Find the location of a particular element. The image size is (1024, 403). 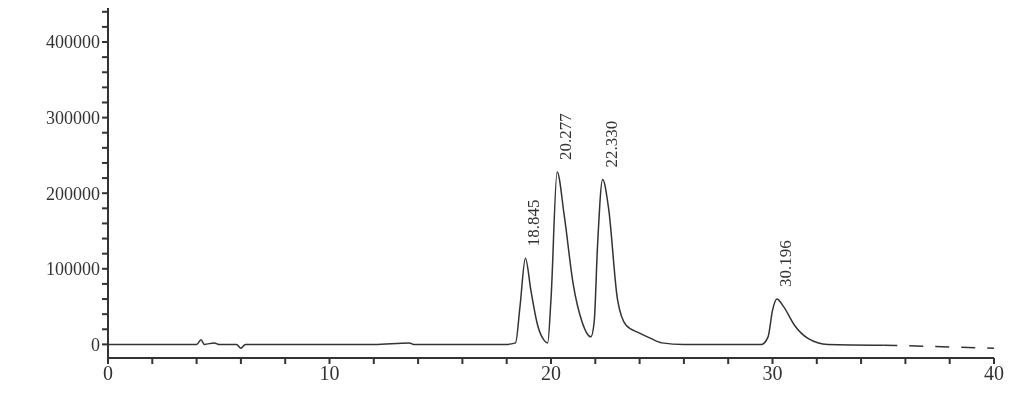

y-tick-label: 200000 is located at coordinates (73, 193).